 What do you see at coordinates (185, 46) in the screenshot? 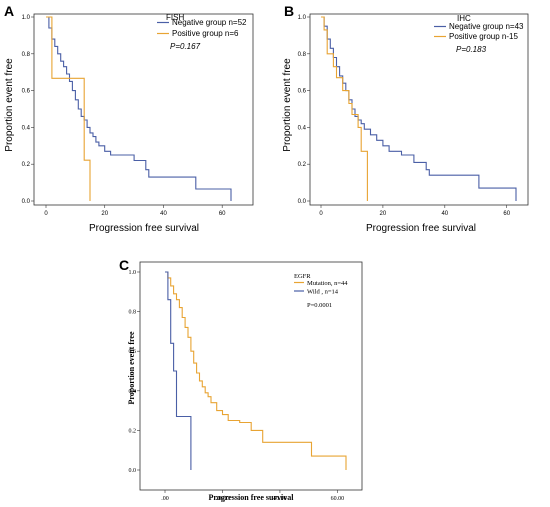
I see `p-value-annotation: P=0.167` at bounding box center [185, 46].